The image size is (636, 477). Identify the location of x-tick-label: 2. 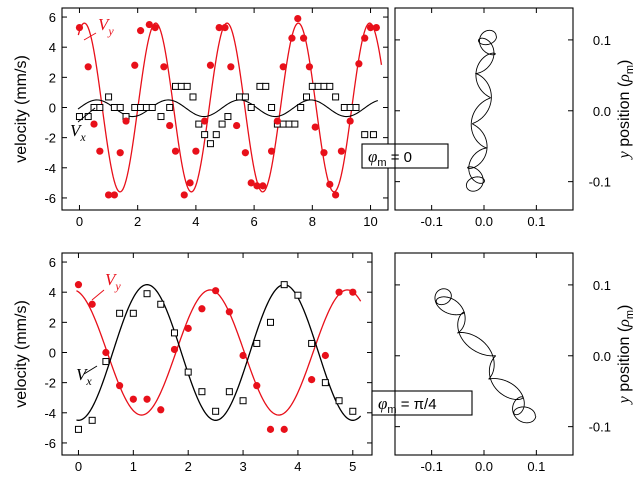
(188, 466).